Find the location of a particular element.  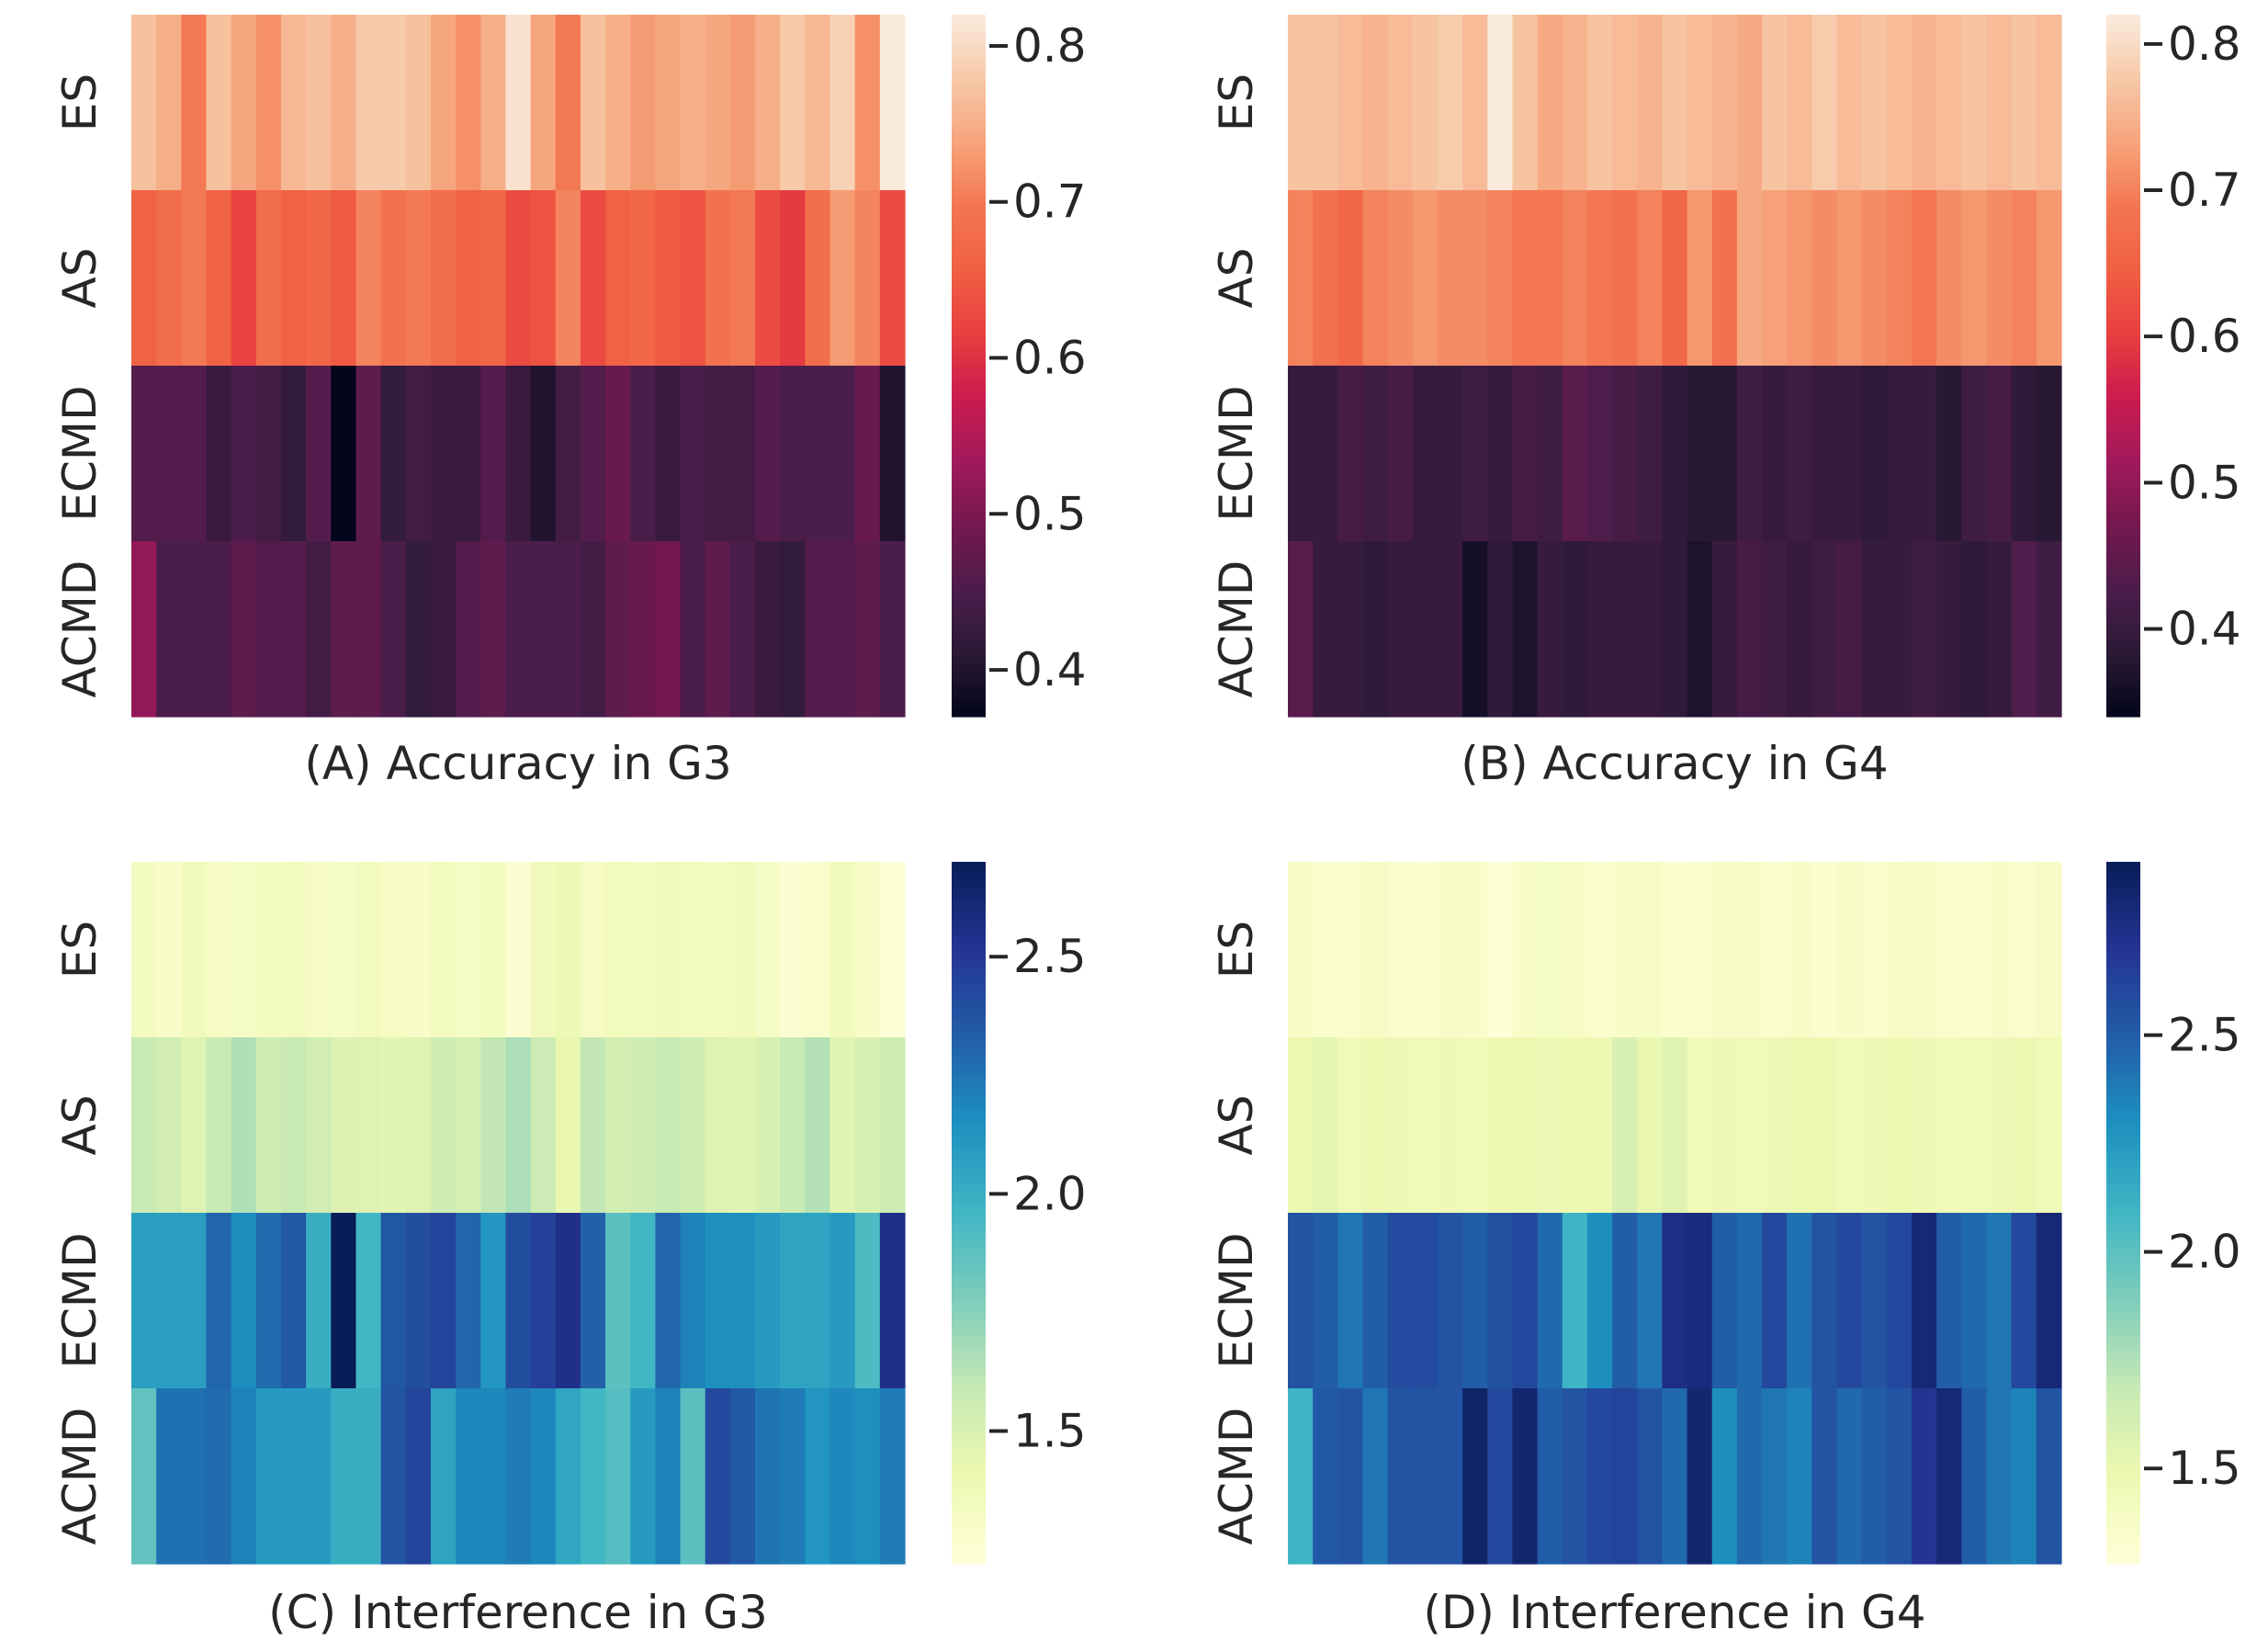

colorbar-tick-label: 1.5 is located at coordinates (1050, 1430).